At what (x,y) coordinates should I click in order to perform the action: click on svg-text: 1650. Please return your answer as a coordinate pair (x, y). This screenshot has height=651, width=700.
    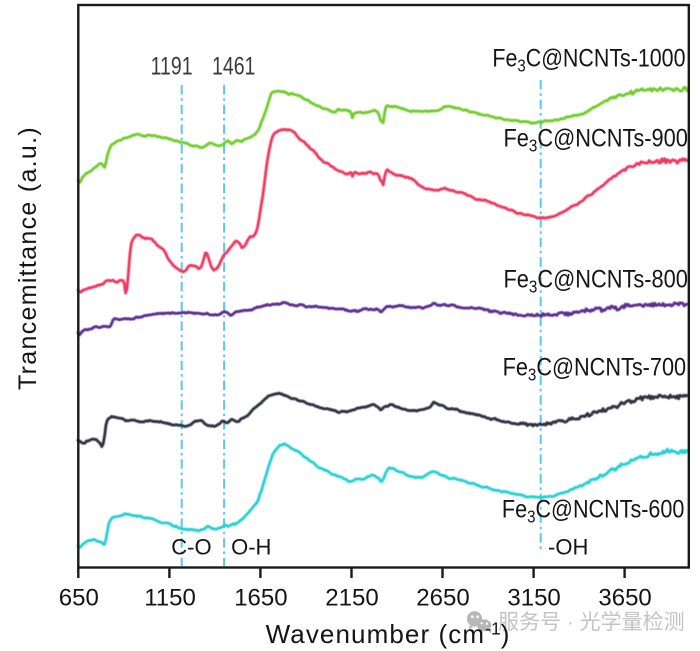
    Looking at the image, I should click on (260, 598).